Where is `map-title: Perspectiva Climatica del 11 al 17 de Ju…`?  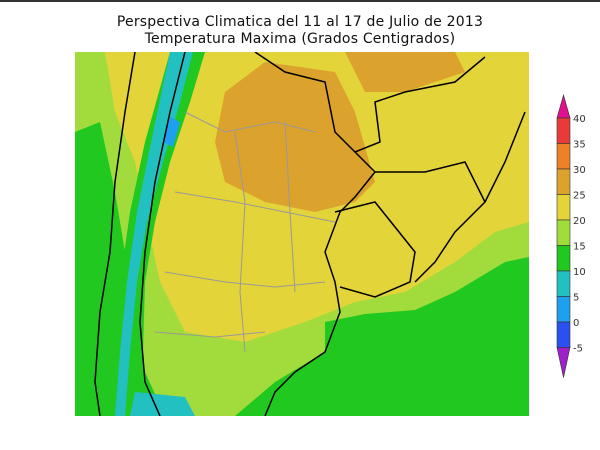 map-title: Perspectiva Climatica del 11 al 17 de Ju… is located at coordinates (300, 22).